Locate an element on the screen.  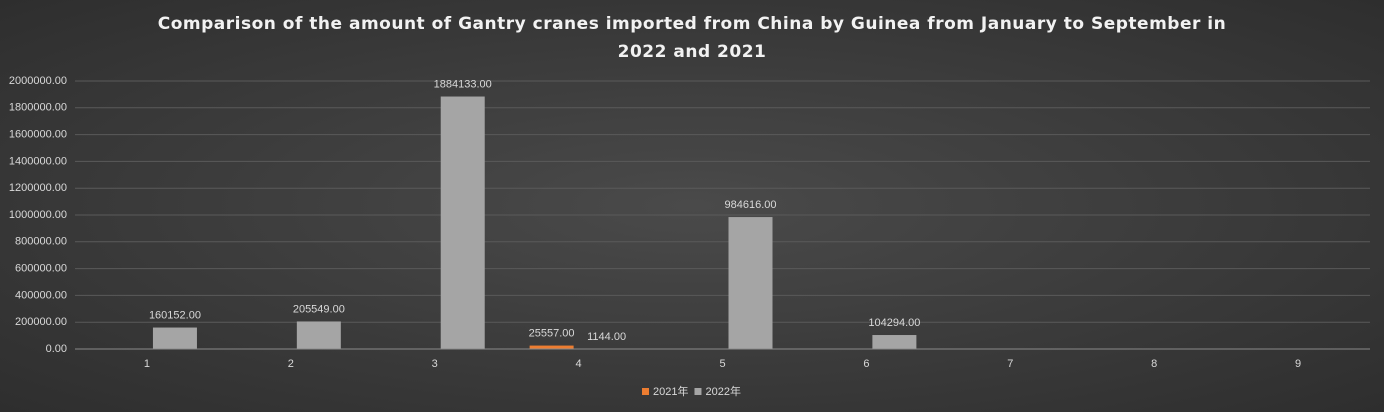
x-tick-label: 4 is located at coordinates (579, 364).